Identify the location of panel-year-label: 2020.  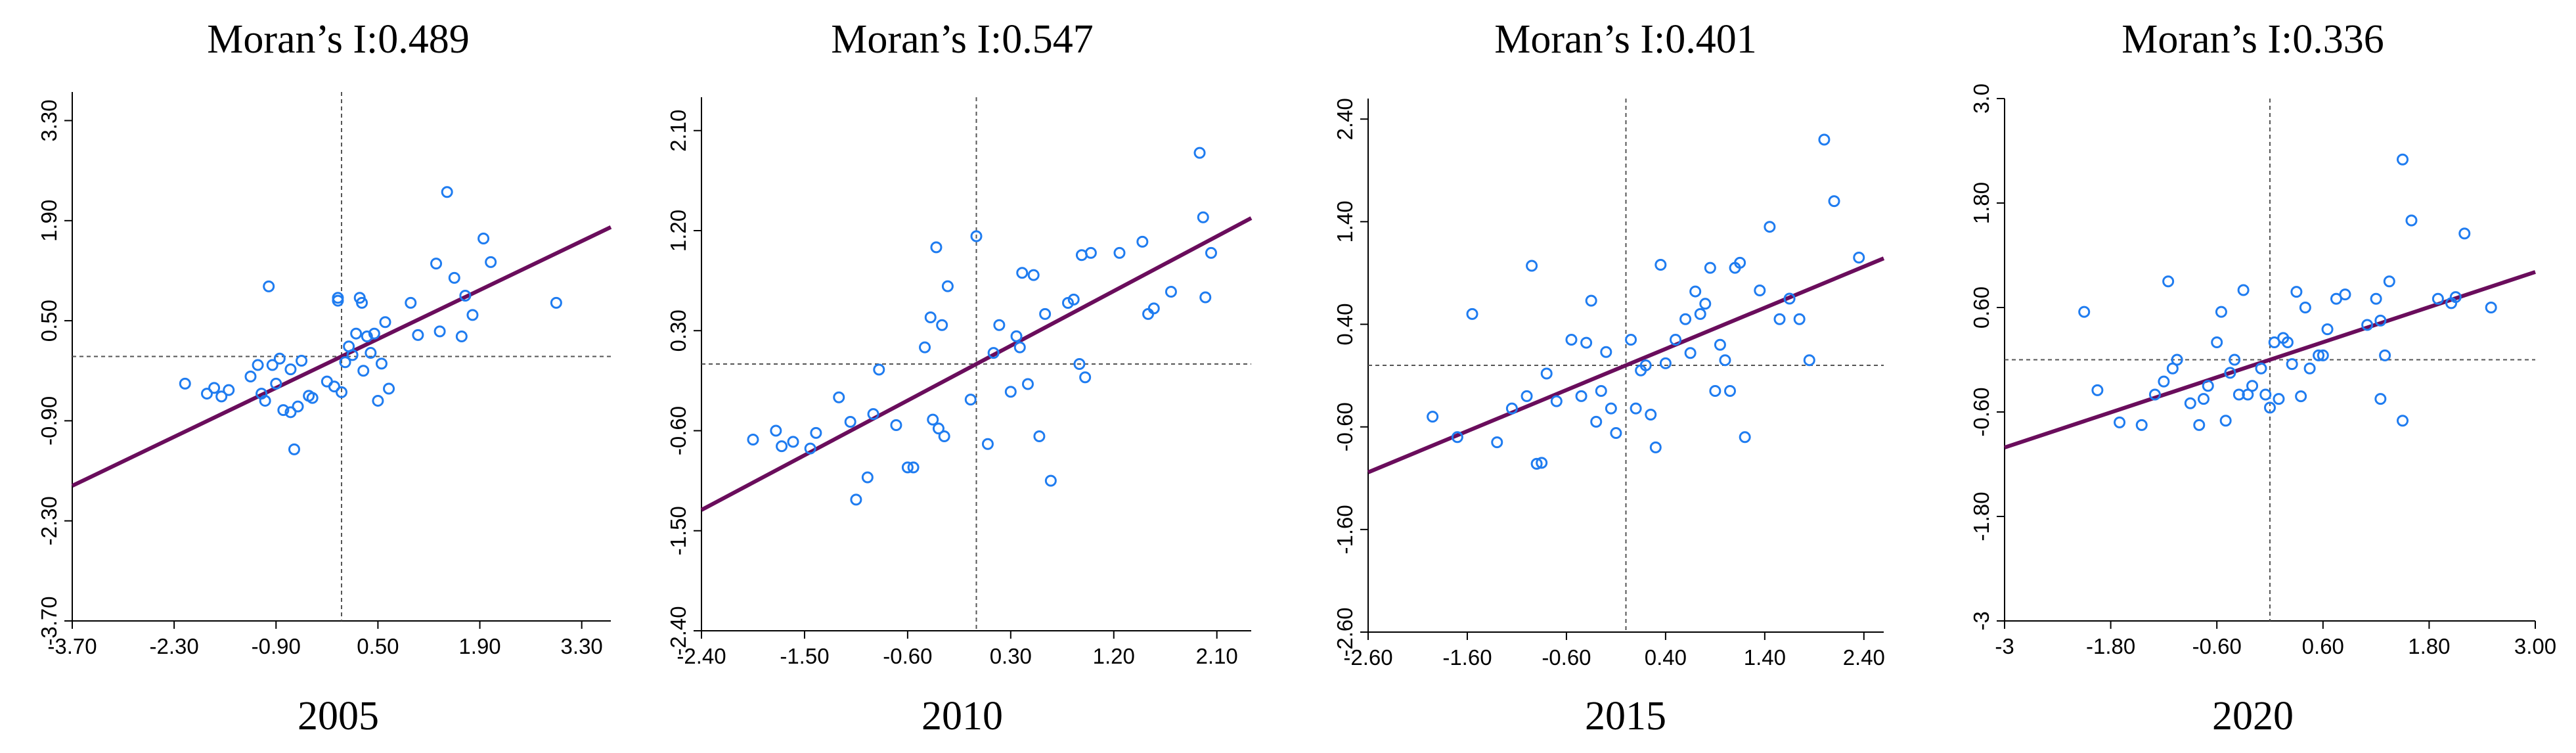
(2253, 716).